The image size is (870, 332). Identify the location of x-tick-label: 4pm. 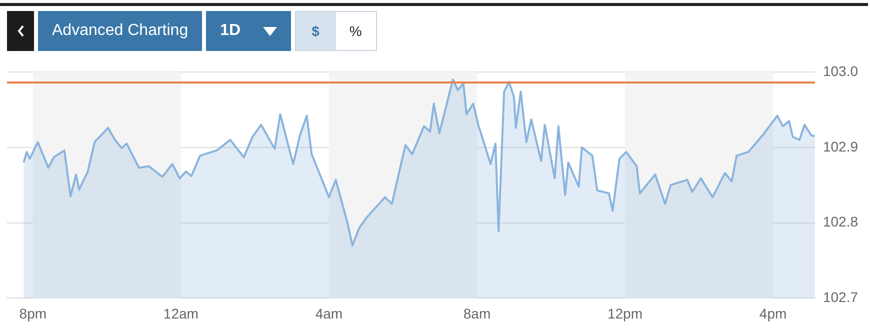
(773, 313).